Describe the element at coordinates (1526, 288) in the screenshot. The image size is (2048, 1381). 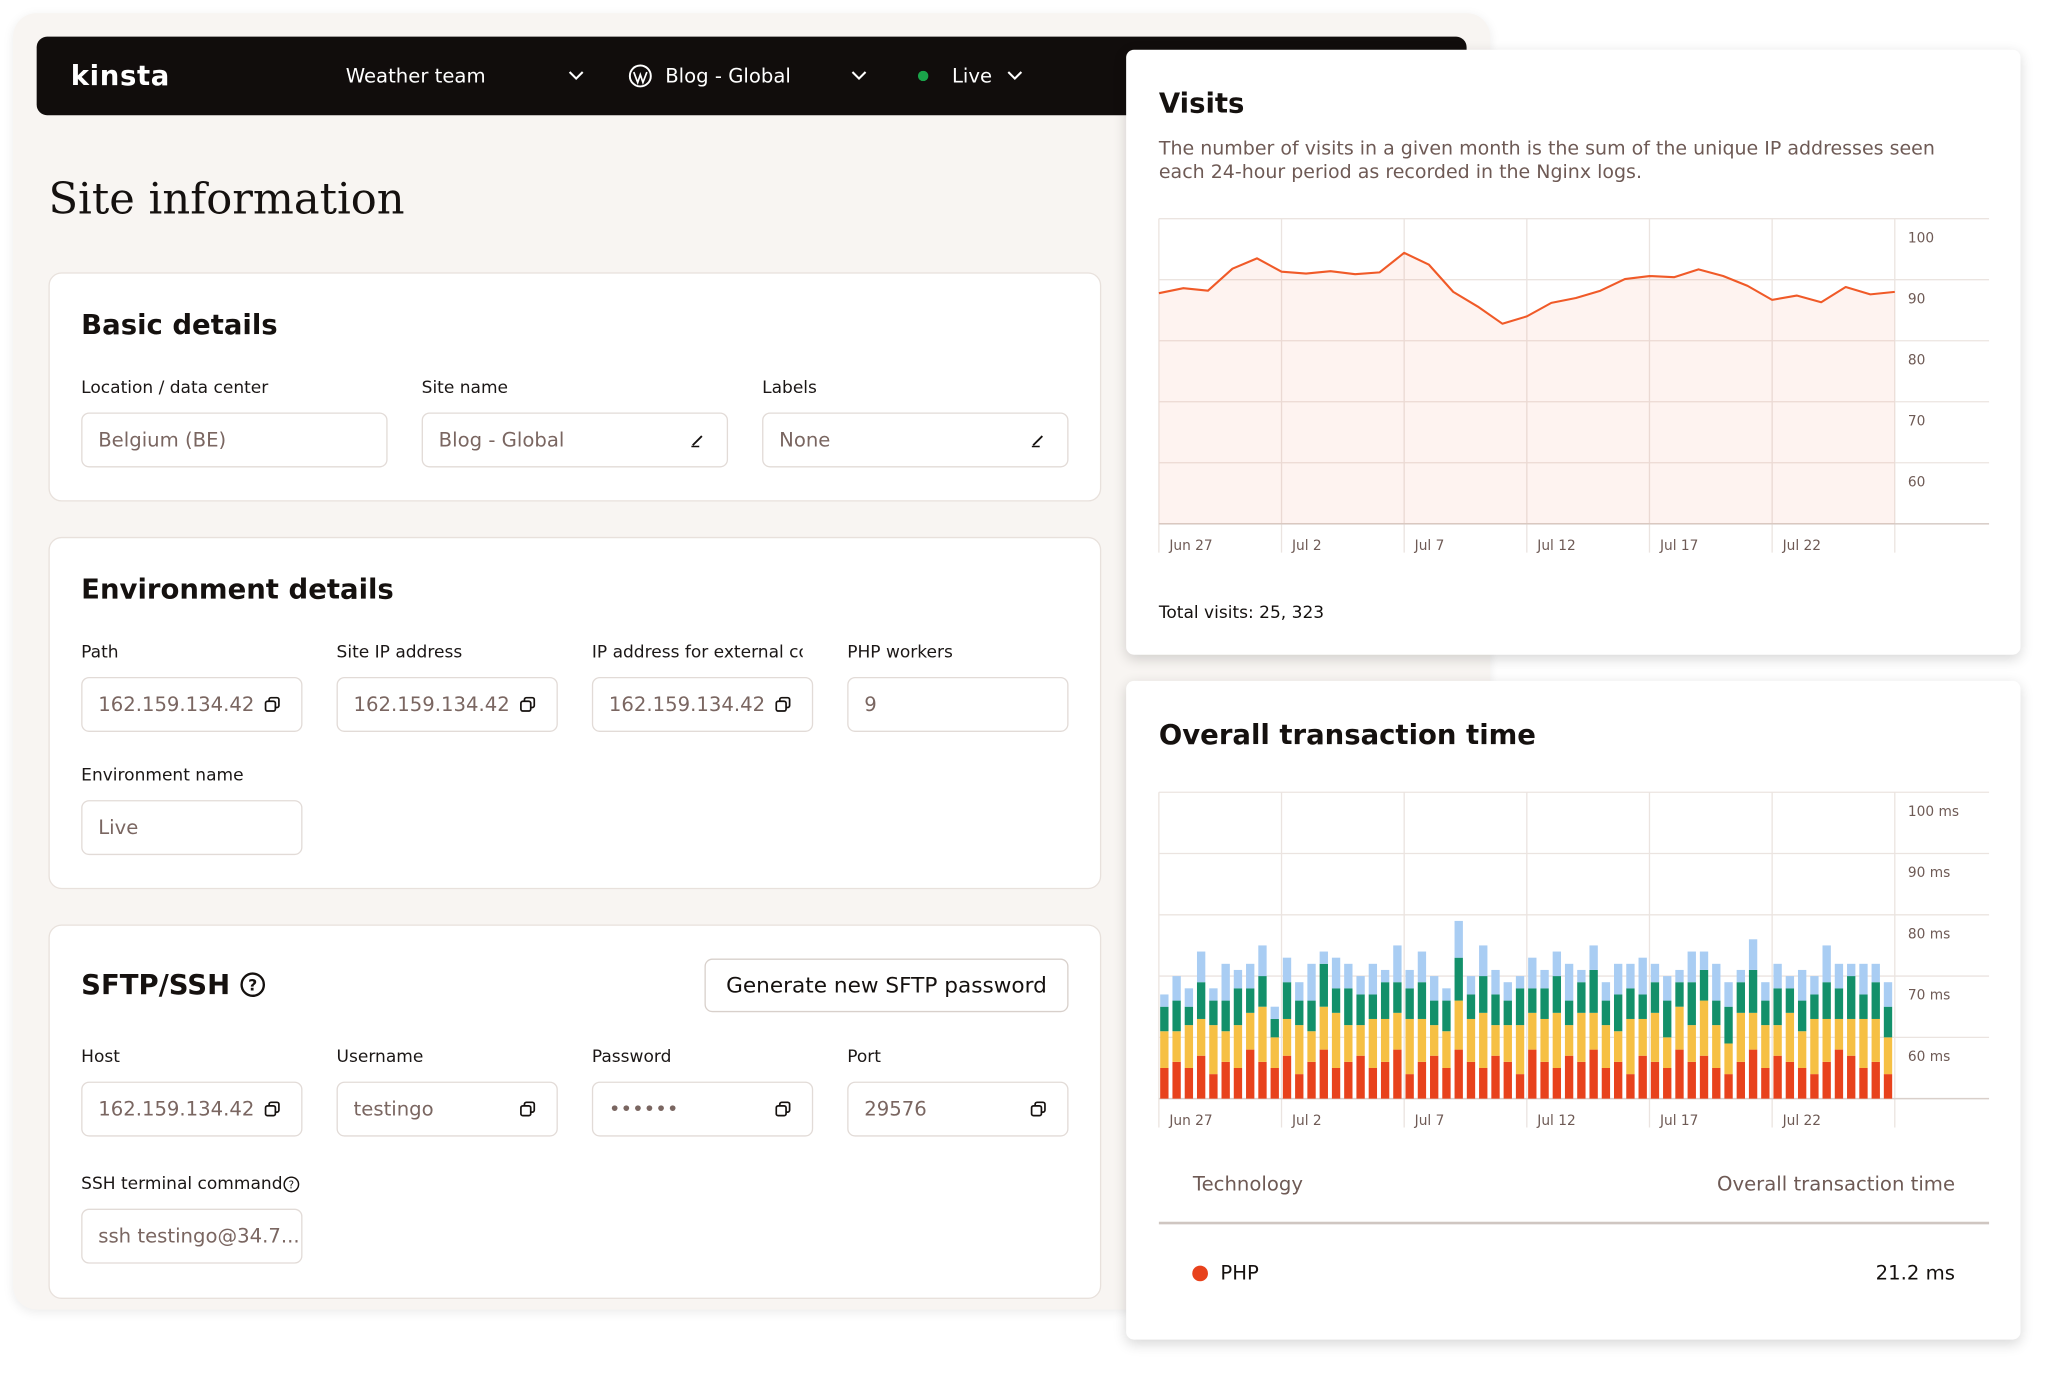
I see `line` at that location.